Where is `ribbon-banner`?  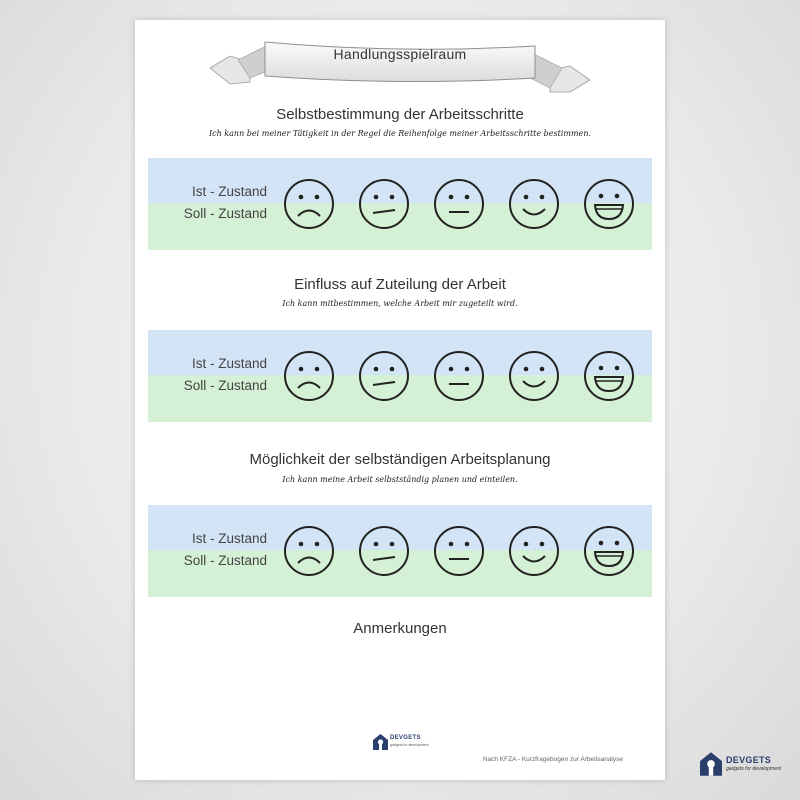 ribbon-banner is located at coordinates (400, 67).